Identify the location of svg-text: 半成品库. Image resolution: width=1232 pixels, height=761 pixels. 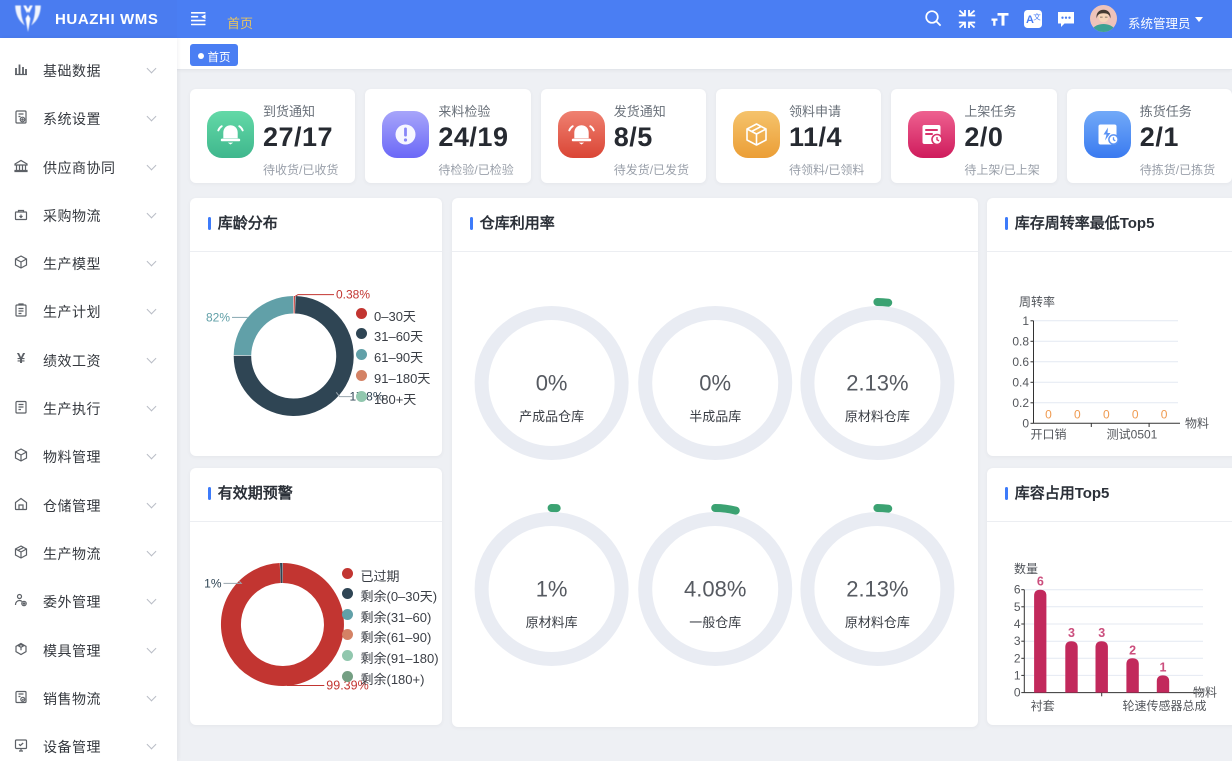
(715, 416).